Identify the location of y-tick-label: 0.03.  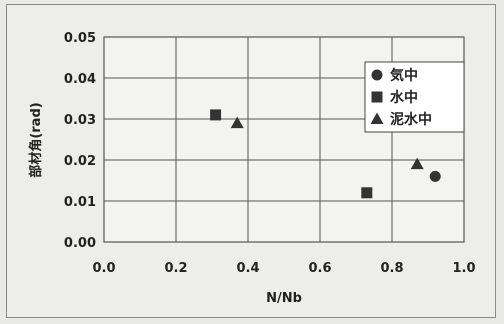
(80, 120).